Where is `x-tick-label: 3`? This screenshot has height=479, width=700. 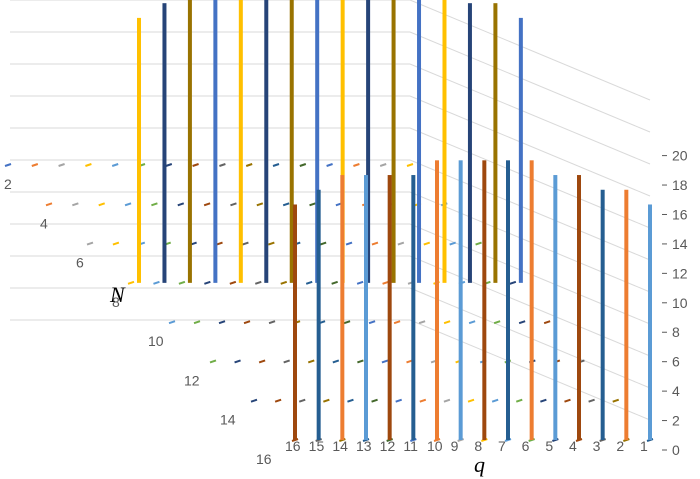
x-tick-label: 3 is located at coordinates (597, 446).